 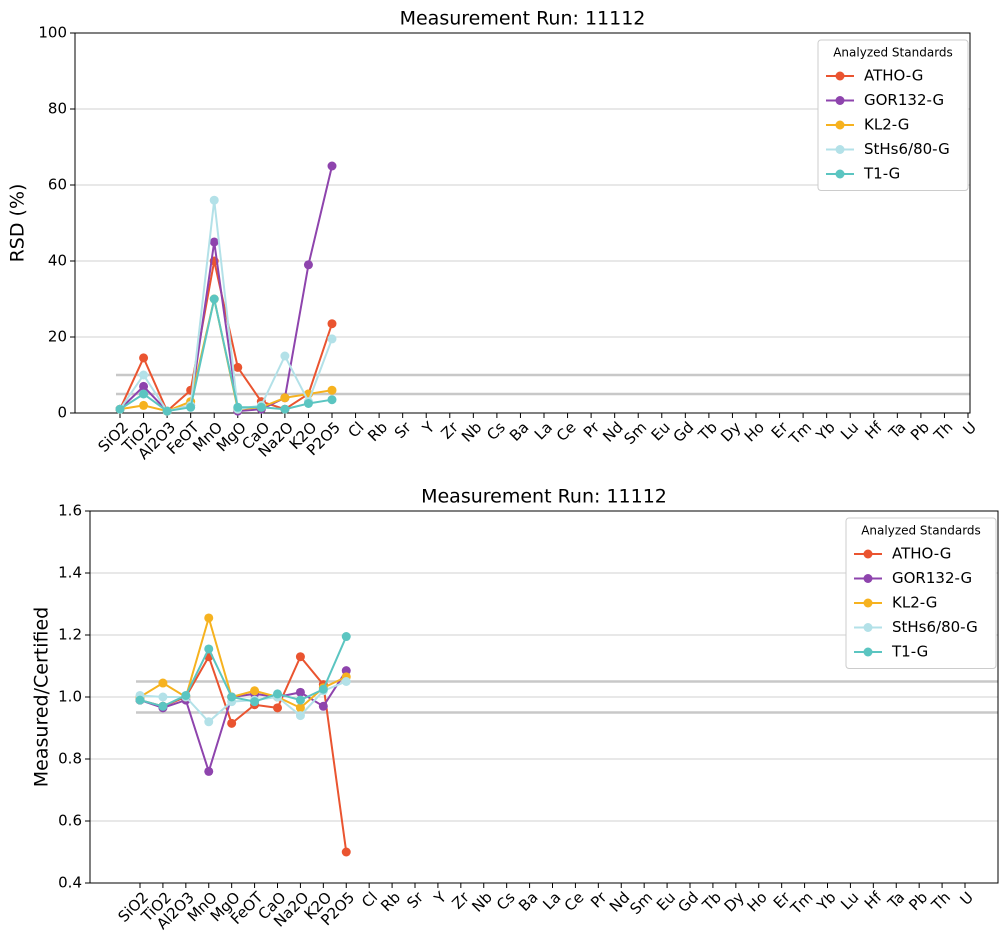 I want to click on y-tick-label: 80, so click(x=57, y=109).